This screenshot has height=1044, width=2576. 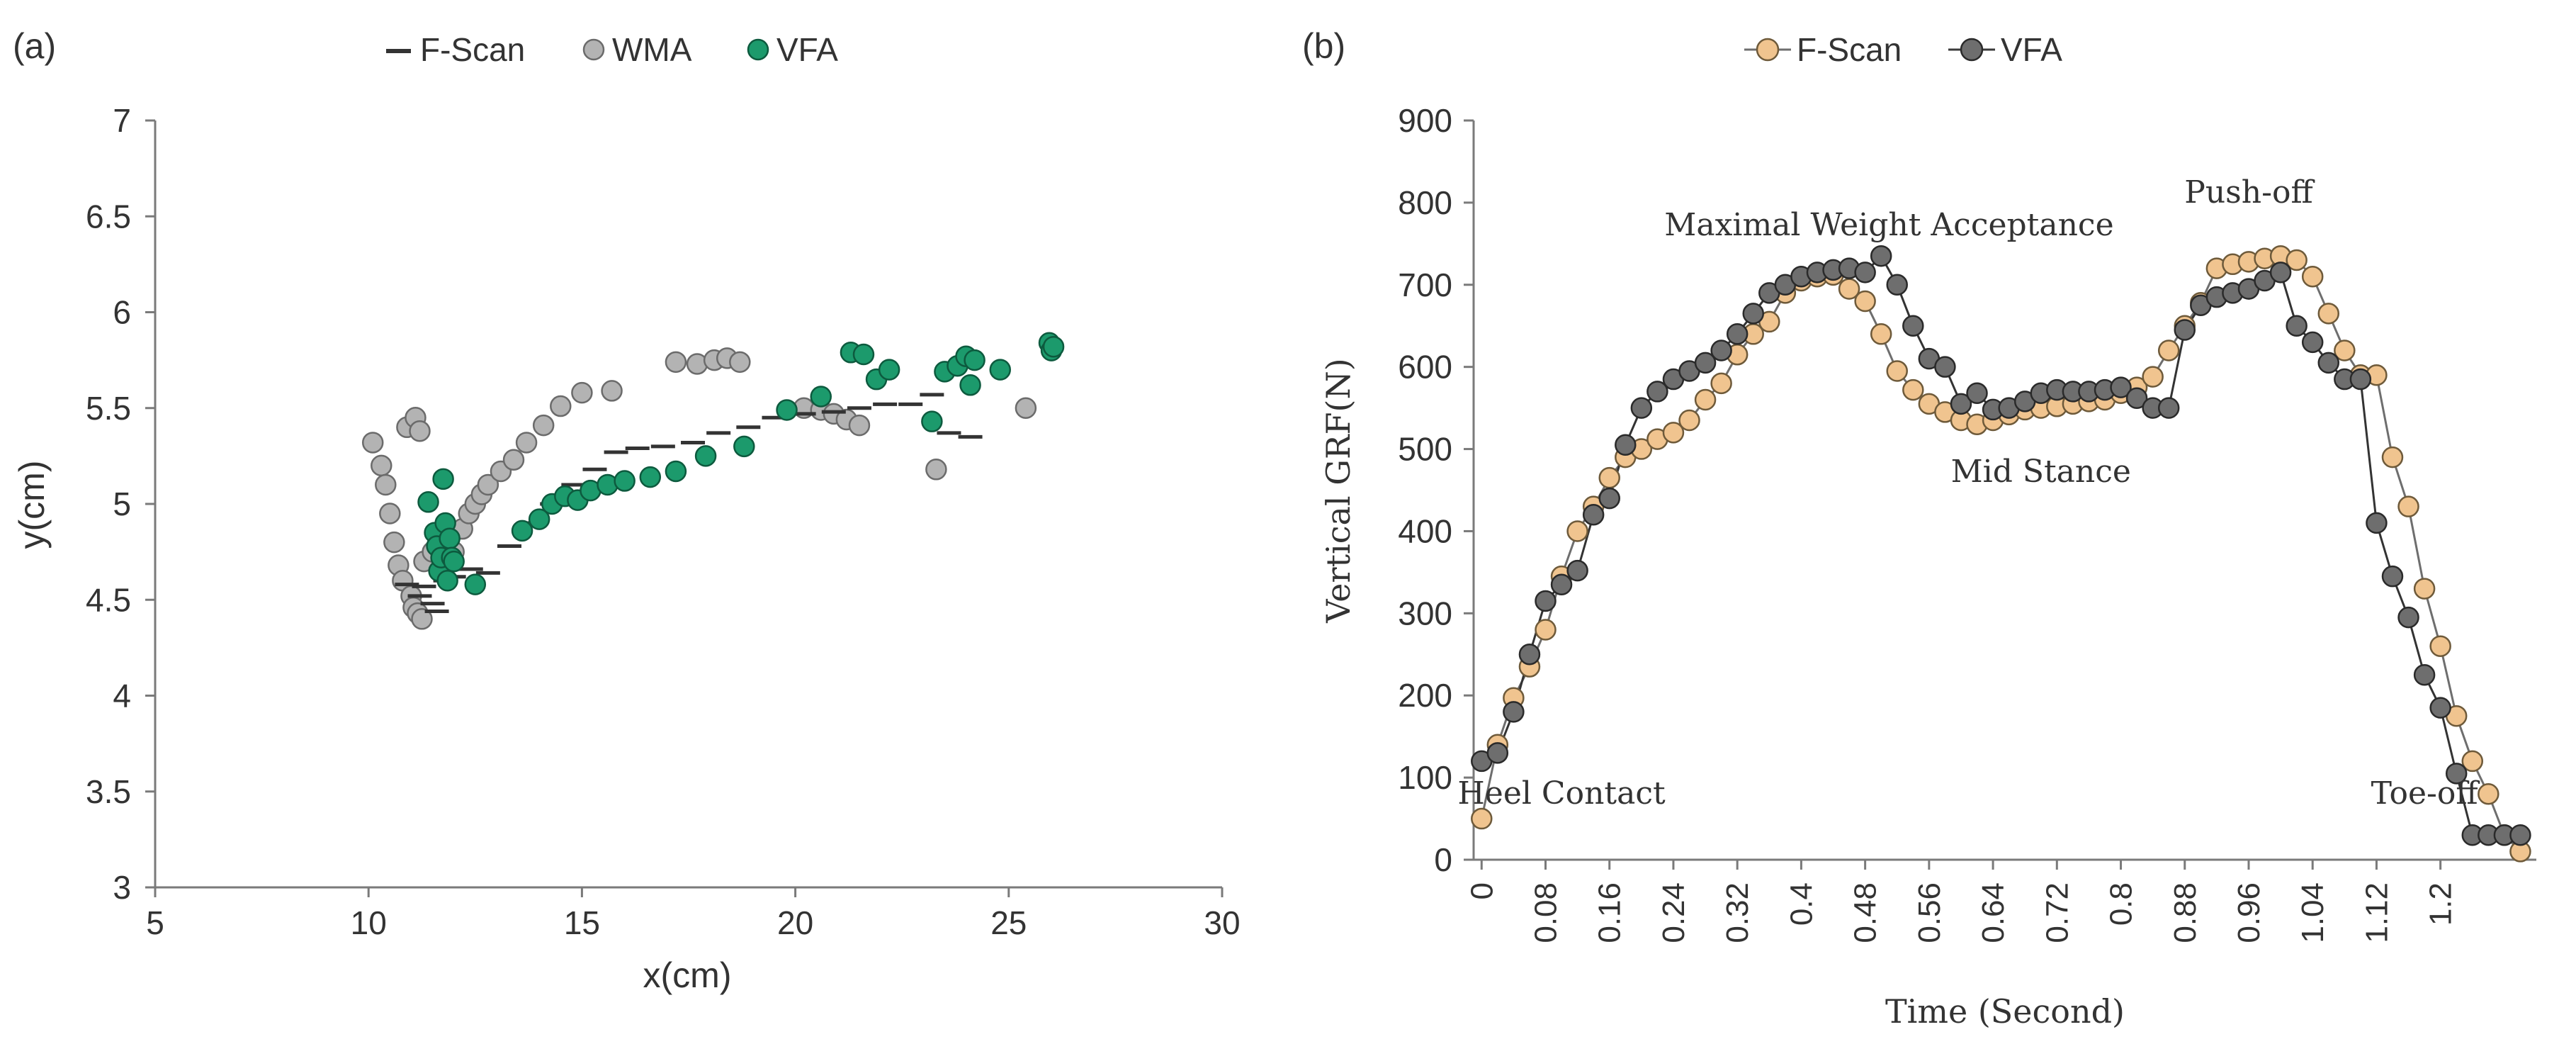 I want to click on y-ticks-a: 3 3.5 4 4.5 5 5.5 6 6.5 7, so click(x=120, y=504).